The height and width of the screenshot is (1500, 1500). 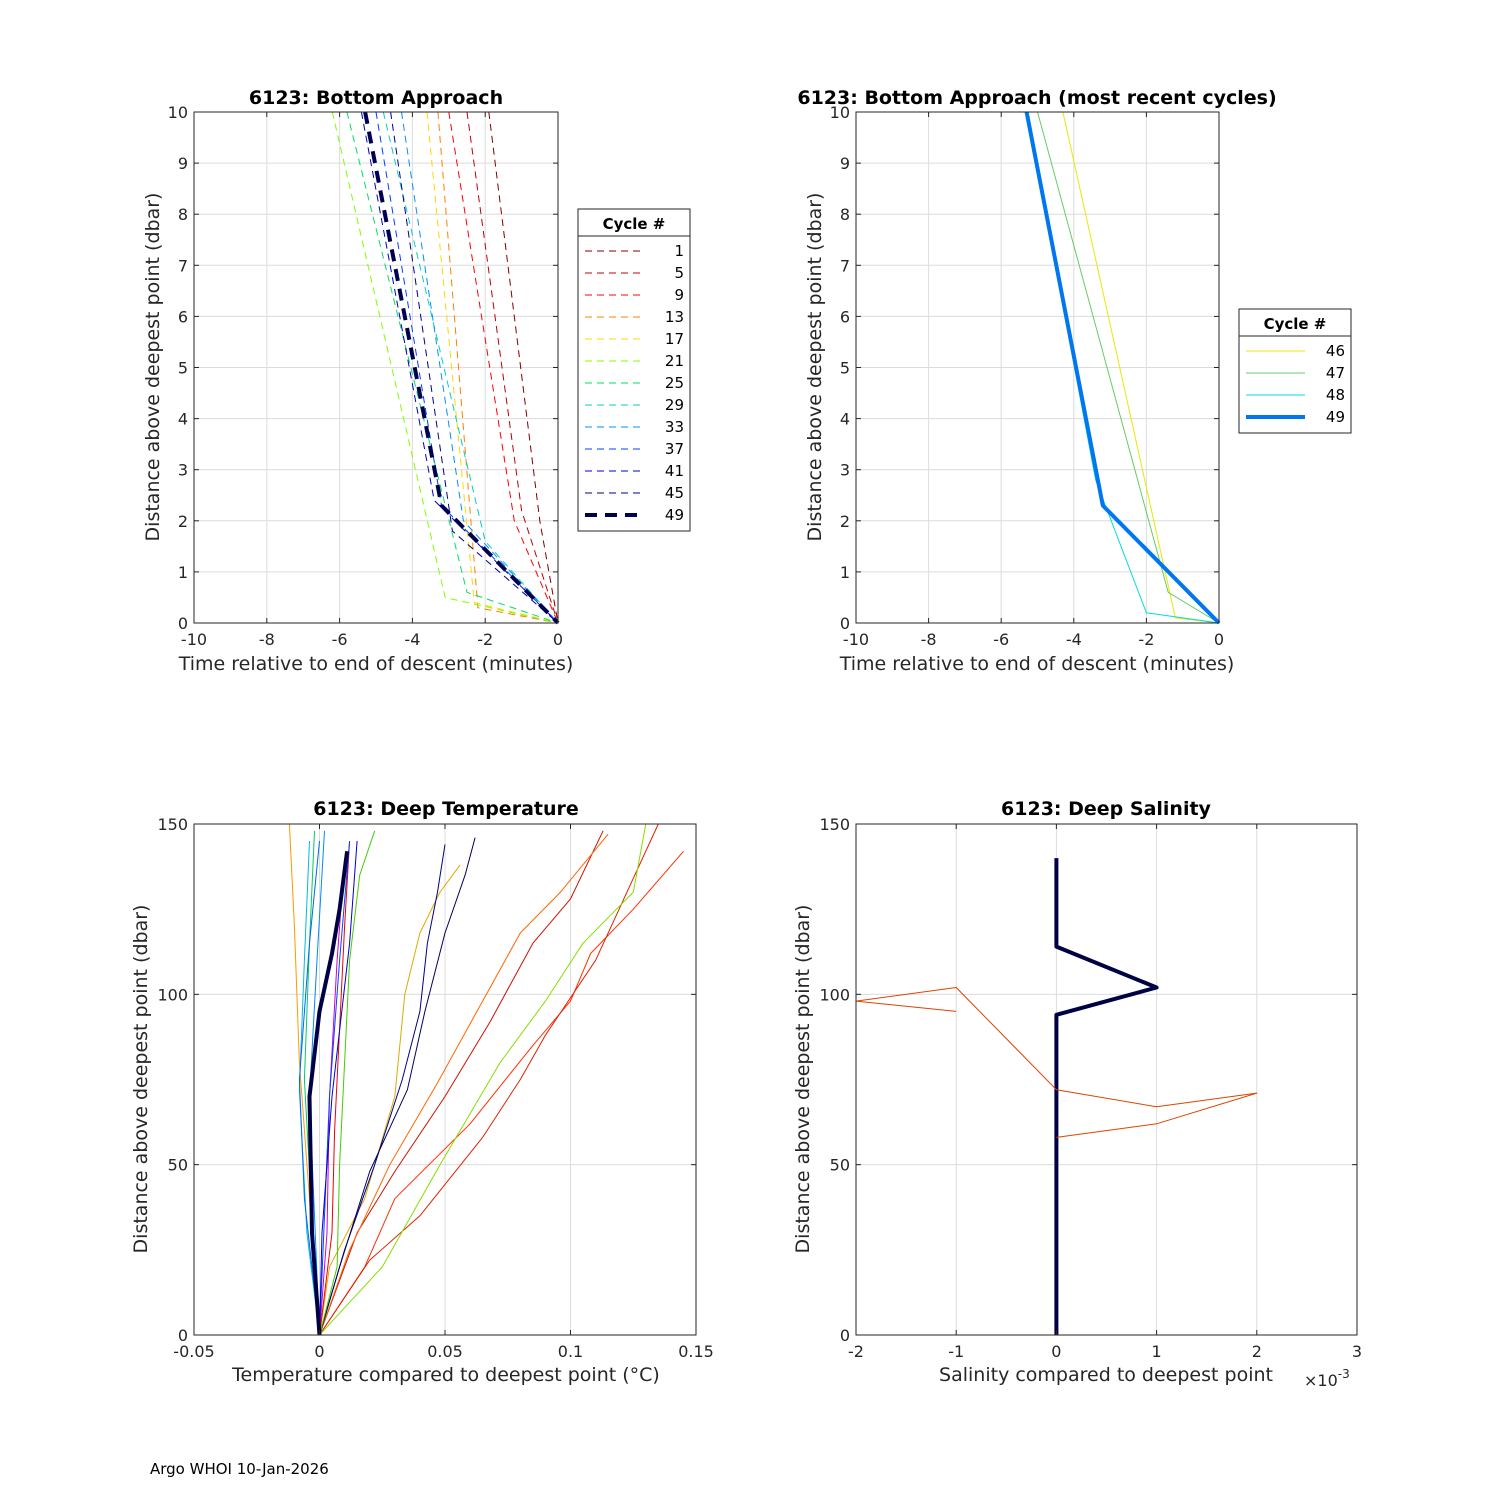 I want to click on axes-box, so click(x=1106, y=1079).